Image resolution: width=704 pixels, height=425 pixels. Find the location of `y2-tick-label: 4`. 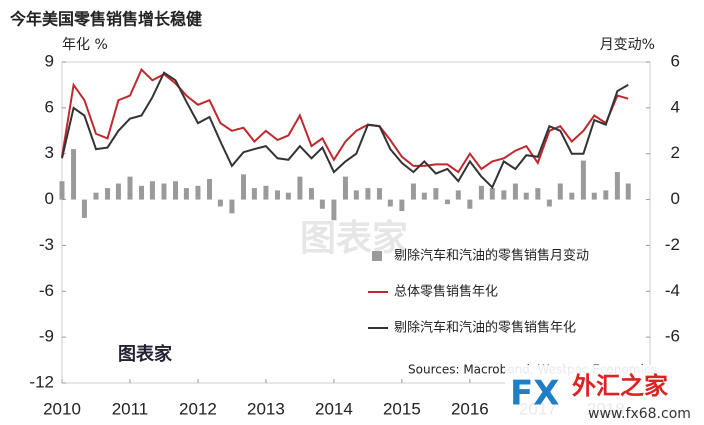

y2-tick-label: 4 is located at coordinates (675, 106).